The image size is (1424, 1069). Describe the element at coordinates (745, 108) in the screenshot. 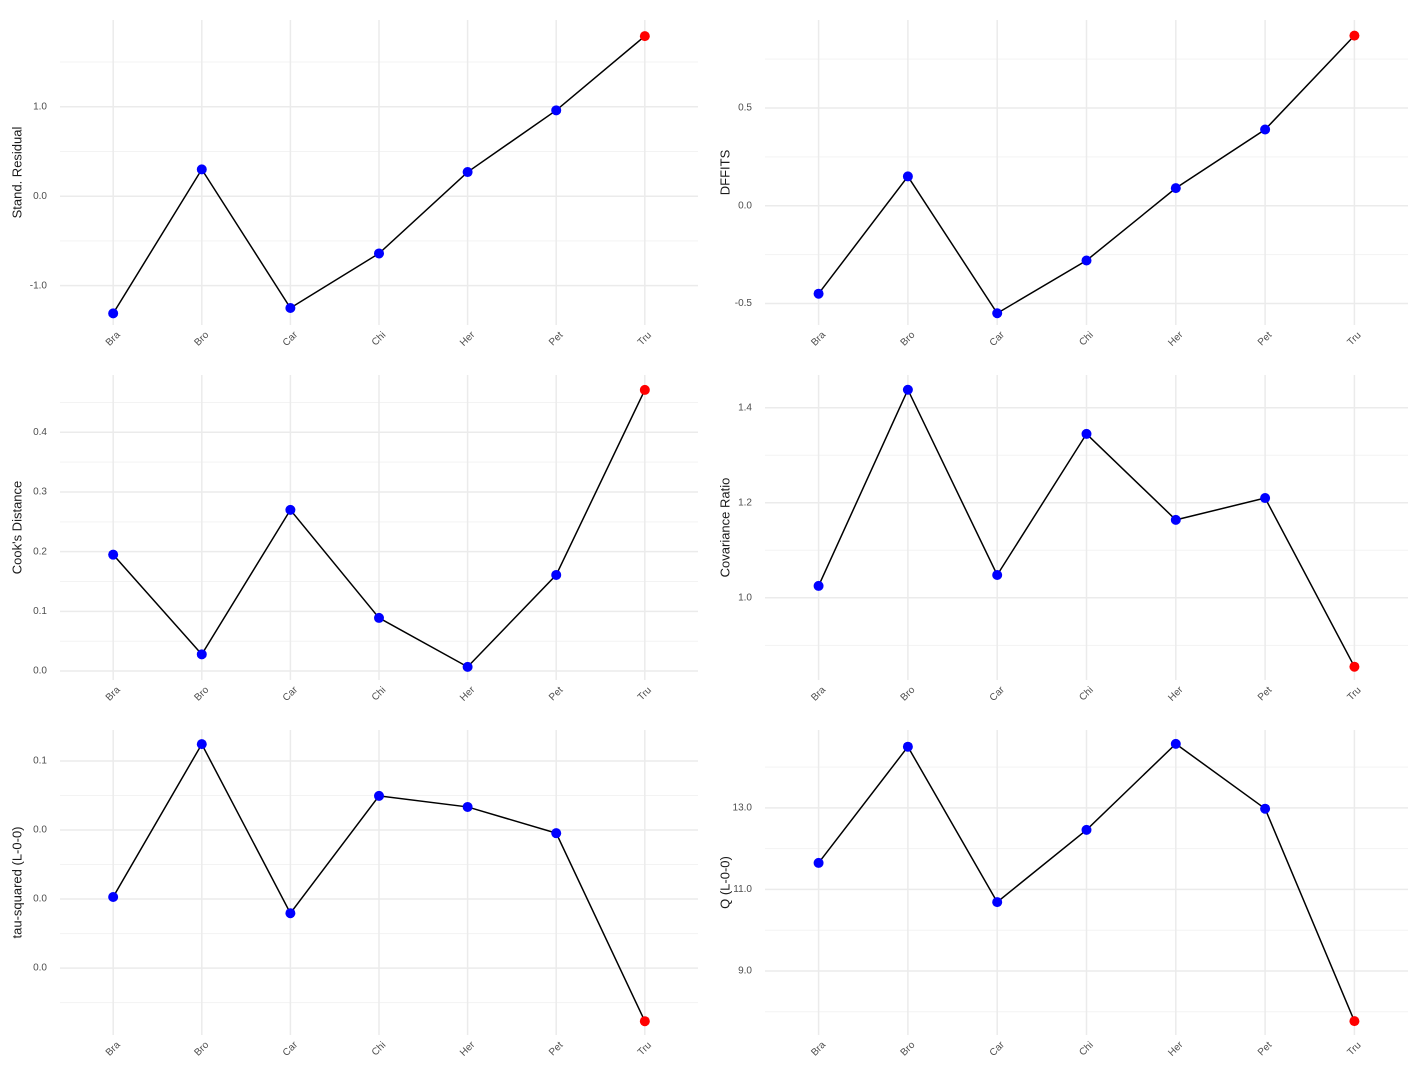

I see `y-tick-label: 0.5` at that location.